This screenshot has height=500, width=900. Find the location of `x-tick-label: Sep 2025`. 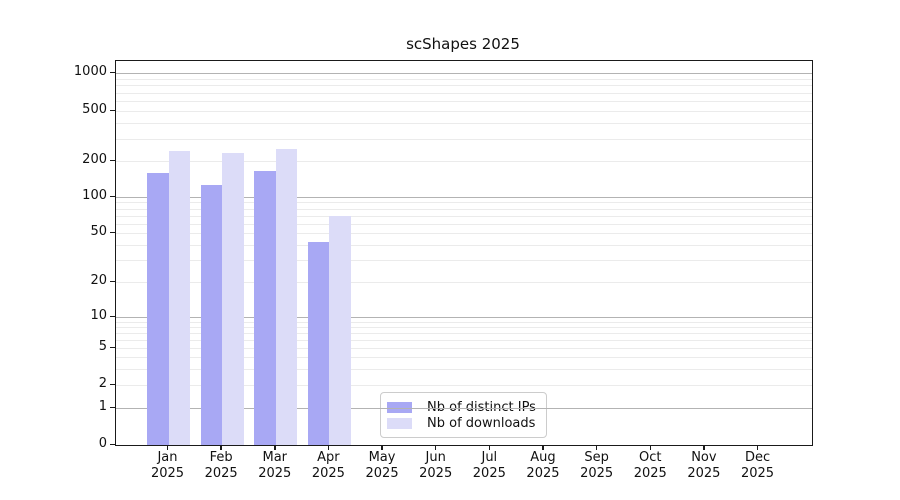

x-tick-label: Sep 2025 is located at coordinates (597, 465).